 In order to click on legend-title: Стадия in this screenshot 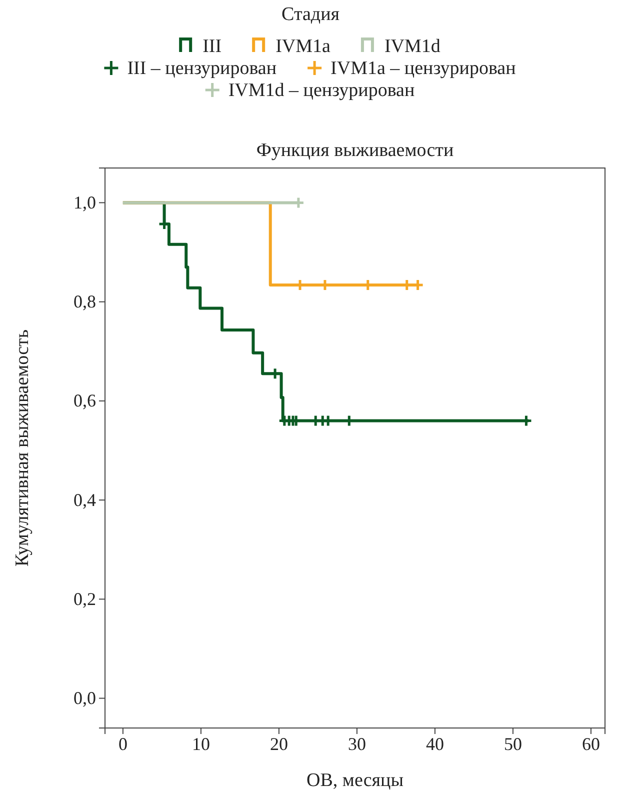, I will do `click(311, 14)`.